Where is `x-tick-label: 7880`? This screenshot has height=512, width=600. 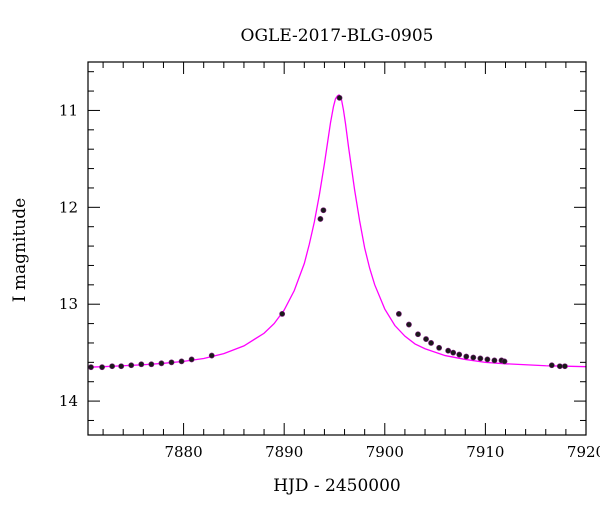
x-tick-label: 7880 is located at coordinates (183, 452).